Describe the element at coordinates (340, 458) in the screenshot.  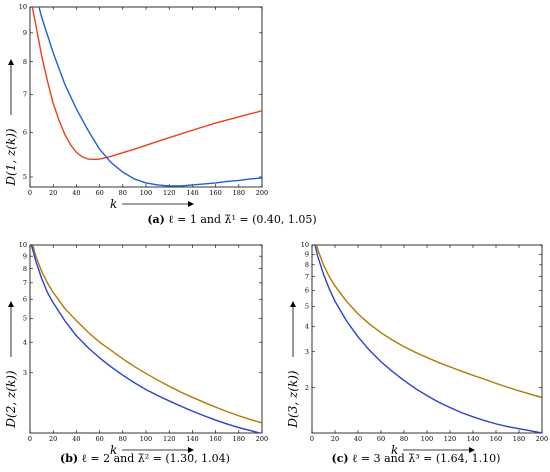
I see `caption-c-tag: (c)` at that location.